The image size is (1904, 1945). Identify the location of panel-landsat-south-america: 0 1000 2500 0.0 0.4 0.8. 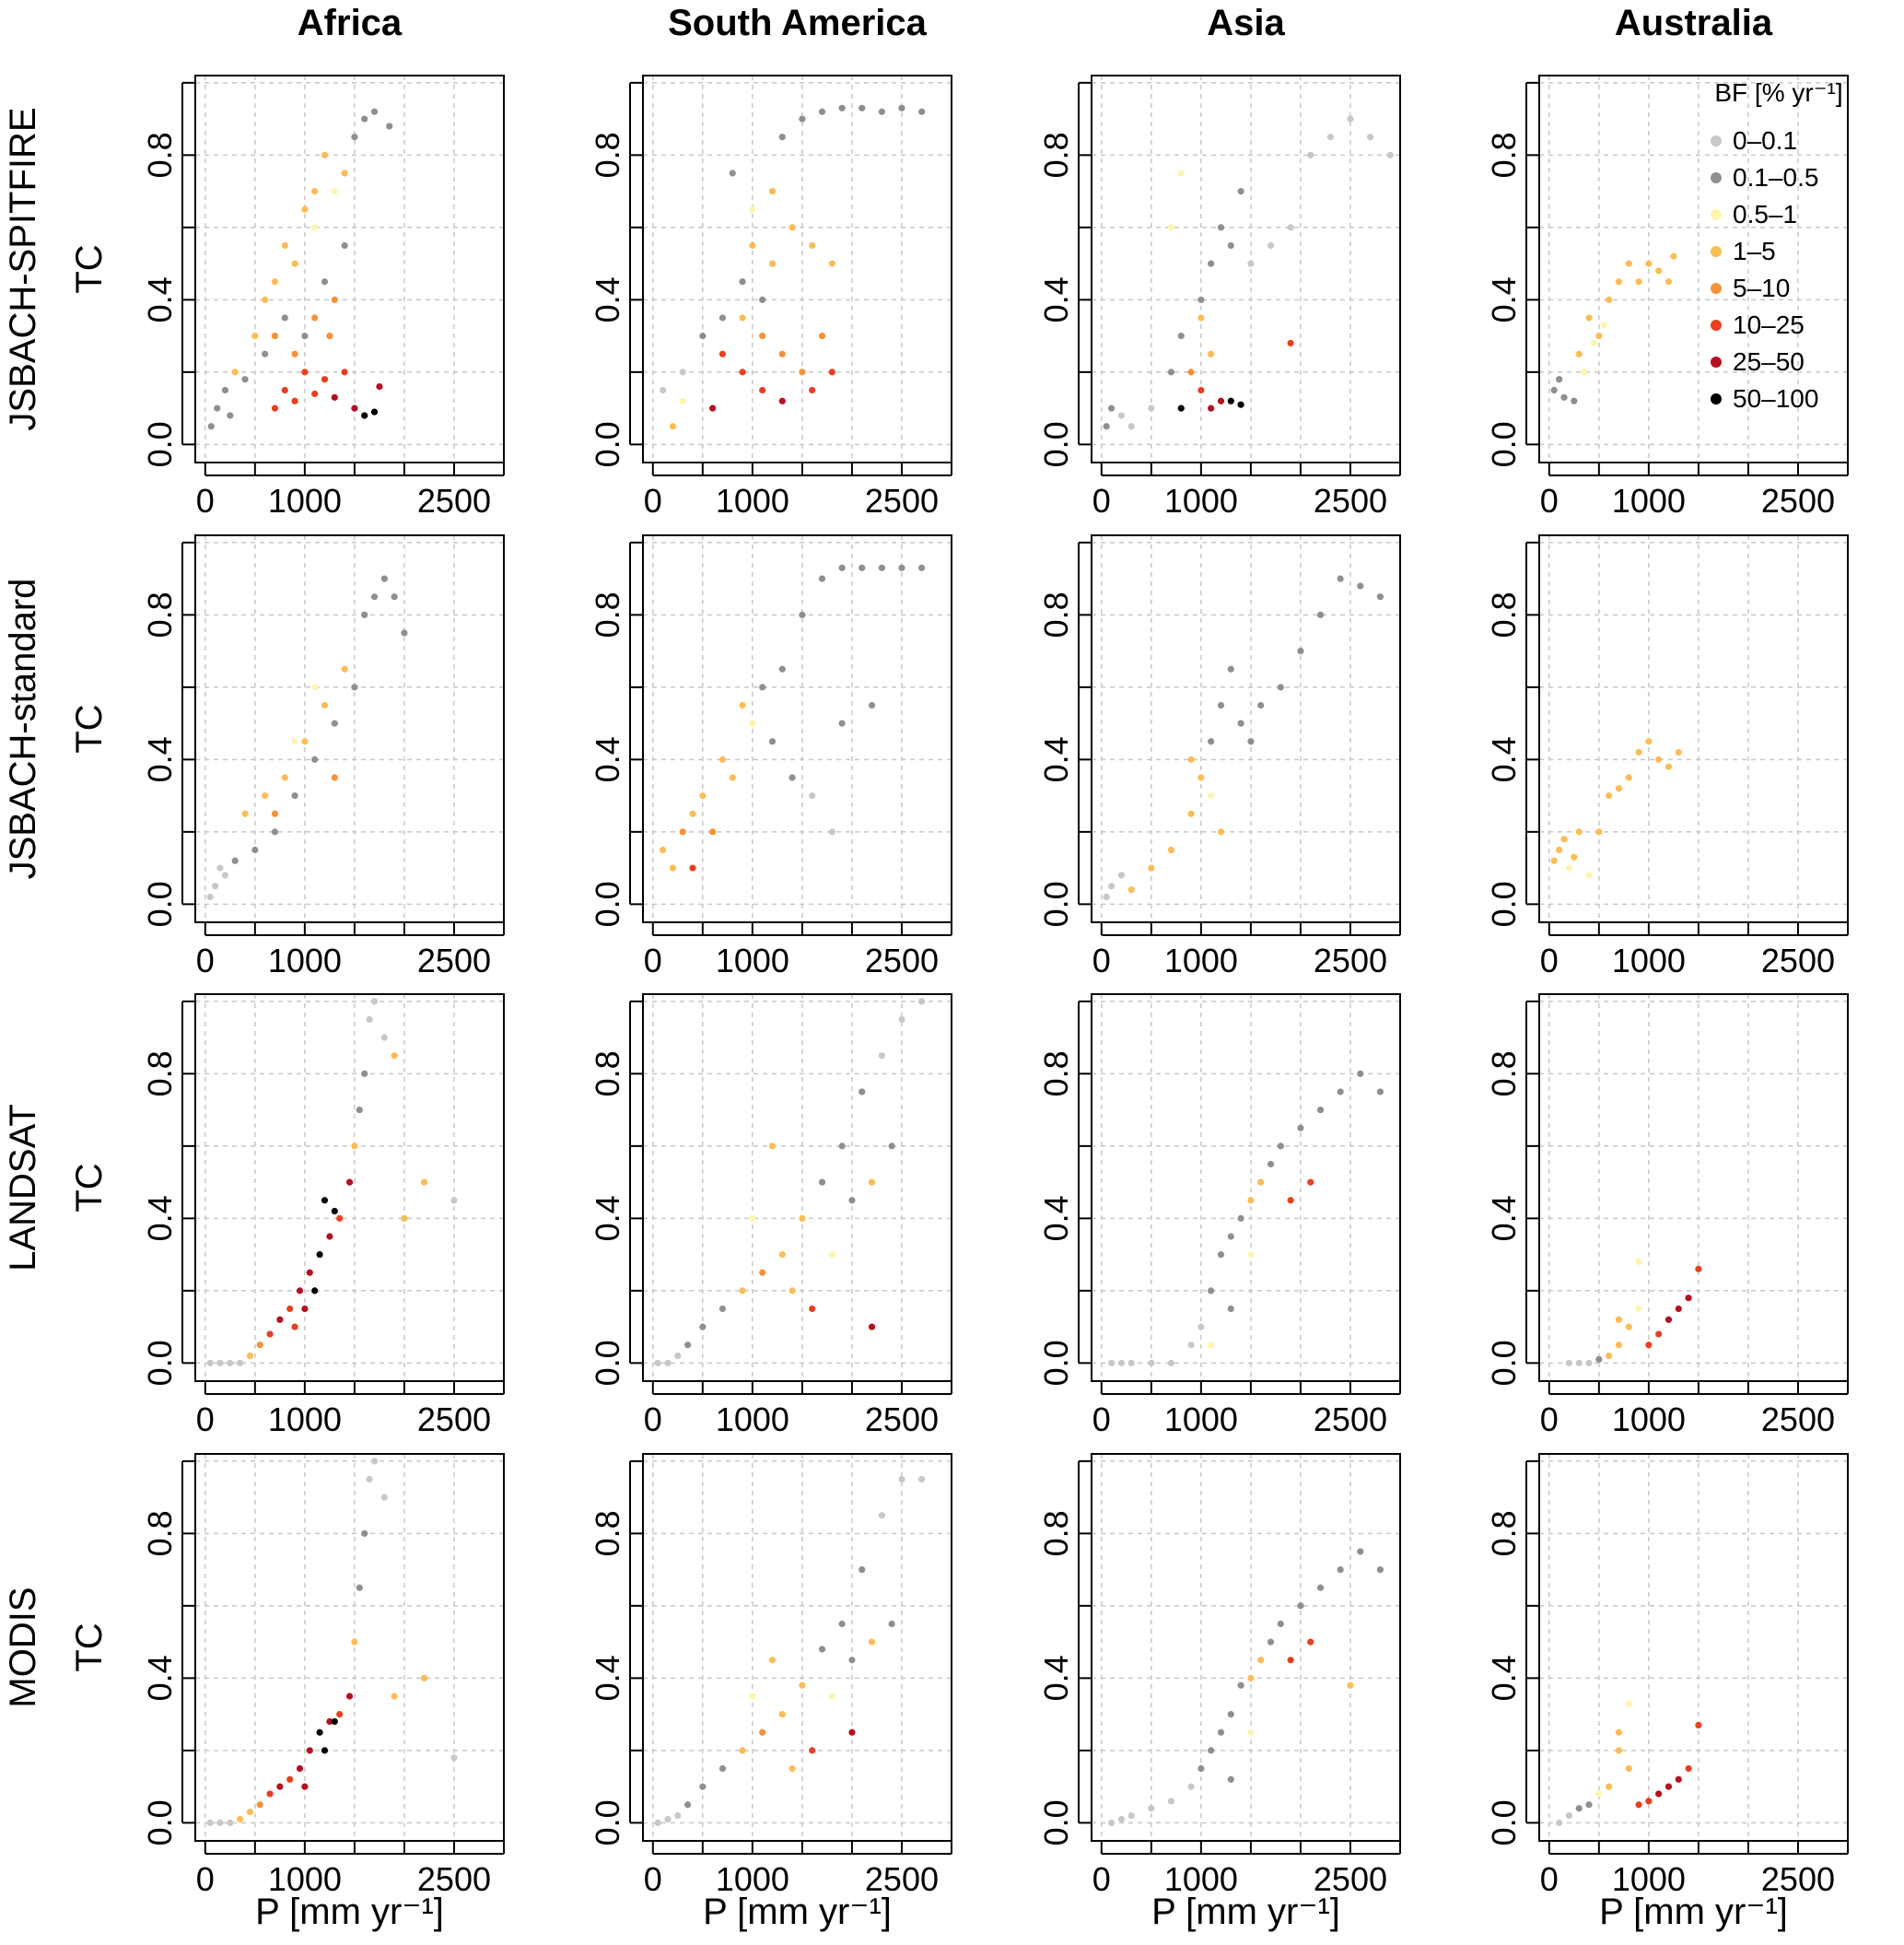
(770, 1215).